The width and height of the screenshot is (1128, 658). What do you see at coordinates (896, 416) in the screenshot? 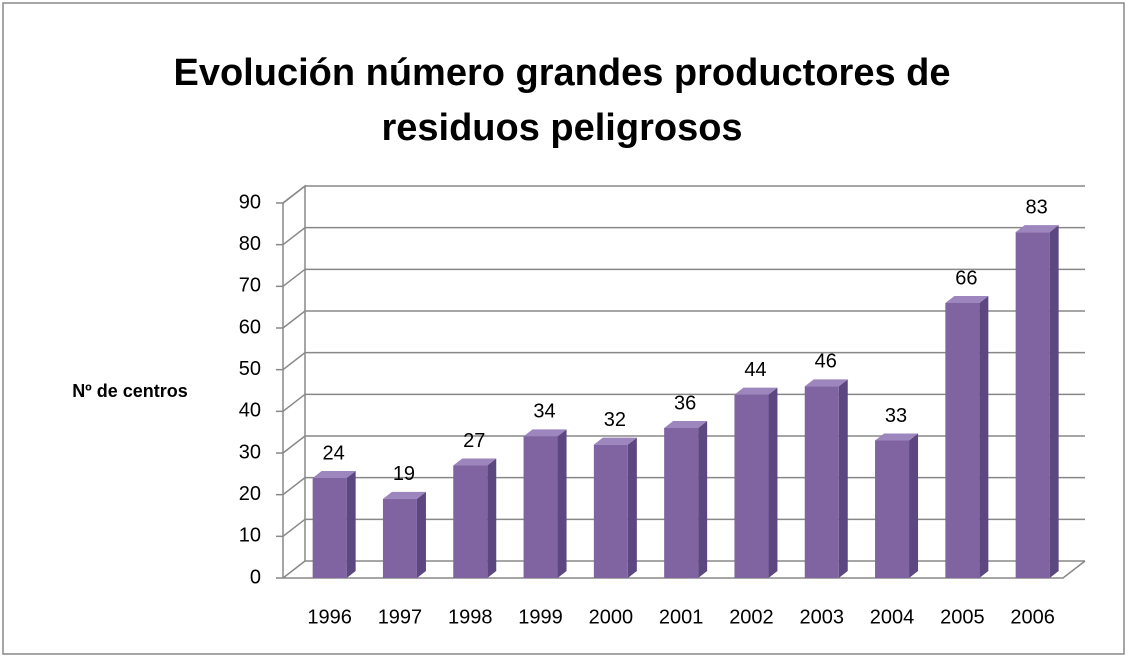
I see `data-label: 33` at bounding box center [896, 416].